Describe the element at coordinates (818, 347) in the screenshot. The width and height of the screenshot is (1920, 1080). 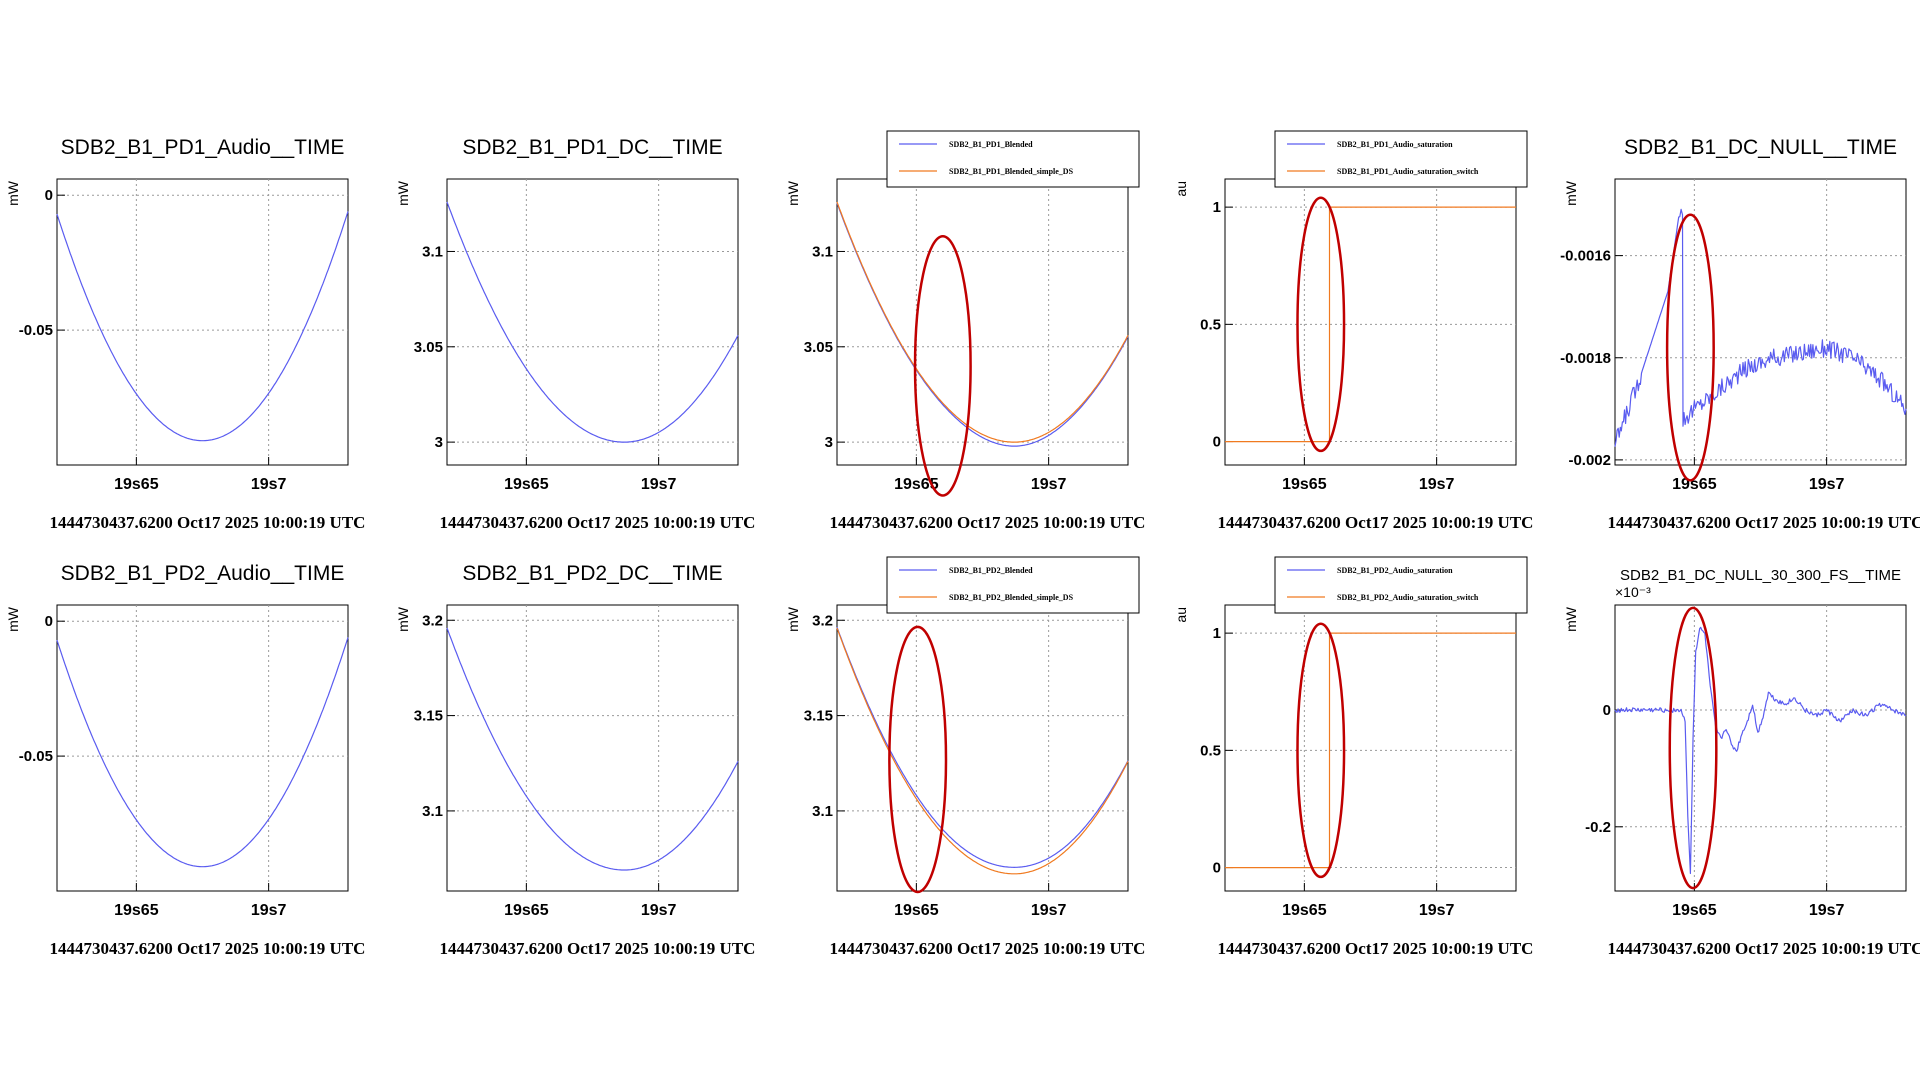
I see `y-tick-label: 3.05` at that location.